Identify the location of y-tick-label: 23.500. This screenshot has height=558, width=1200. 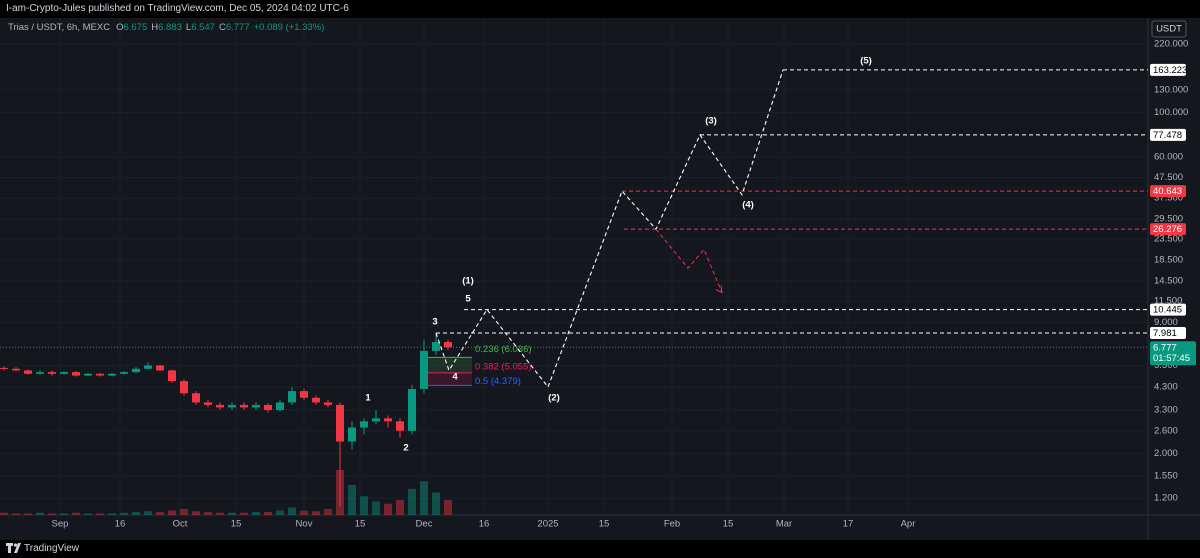
(1168, 238).